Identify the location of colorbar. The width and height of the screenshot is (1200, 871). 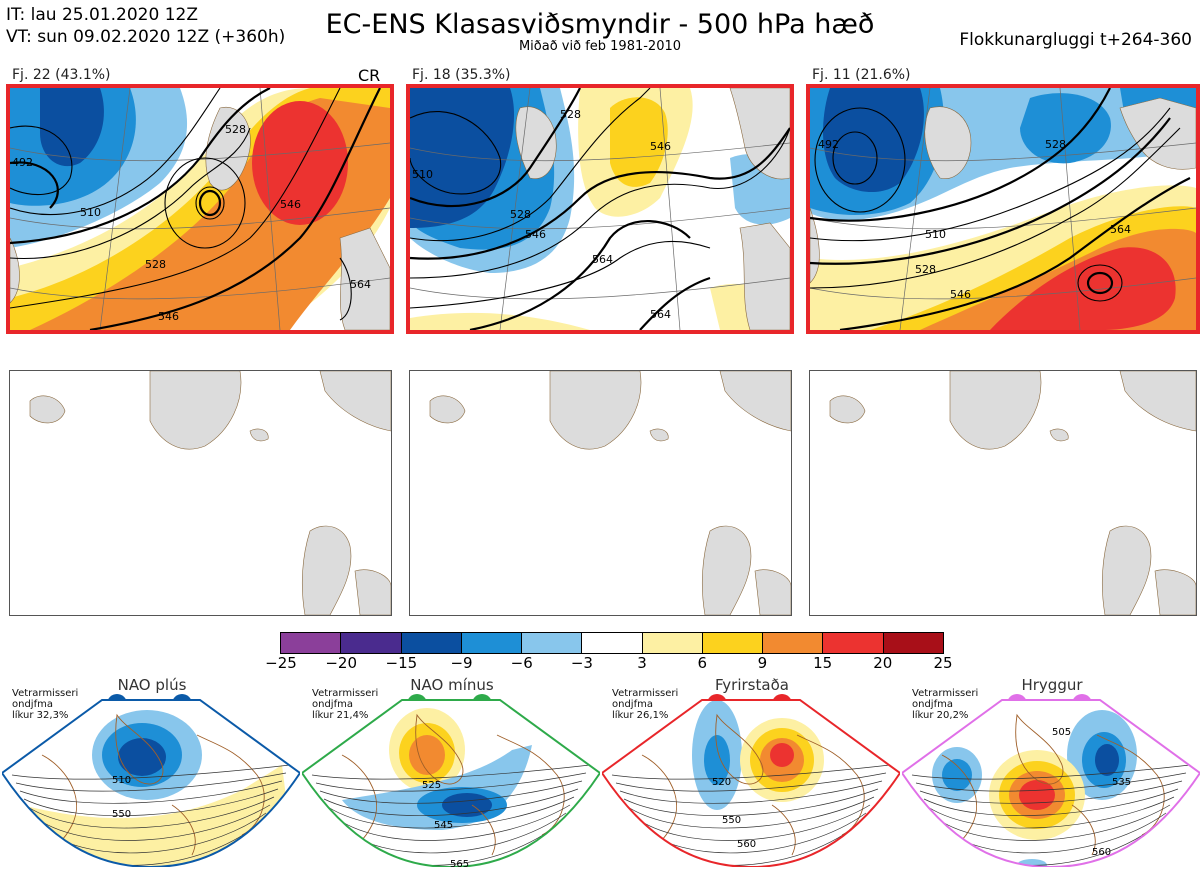
(612, 643).